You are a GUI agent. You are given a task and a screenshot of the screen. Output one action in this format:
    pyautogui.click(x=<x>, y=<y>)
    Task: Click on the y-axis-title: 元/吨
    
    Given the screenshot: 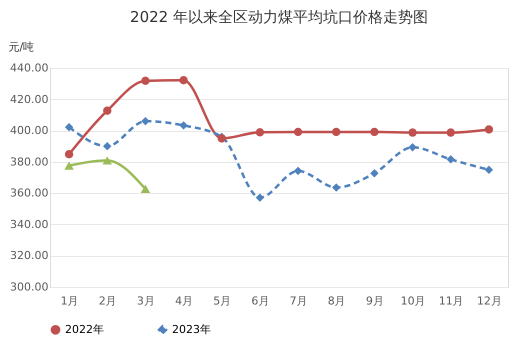 What is the action you would take?
    pyautogui.click(x=21, y=47)
    